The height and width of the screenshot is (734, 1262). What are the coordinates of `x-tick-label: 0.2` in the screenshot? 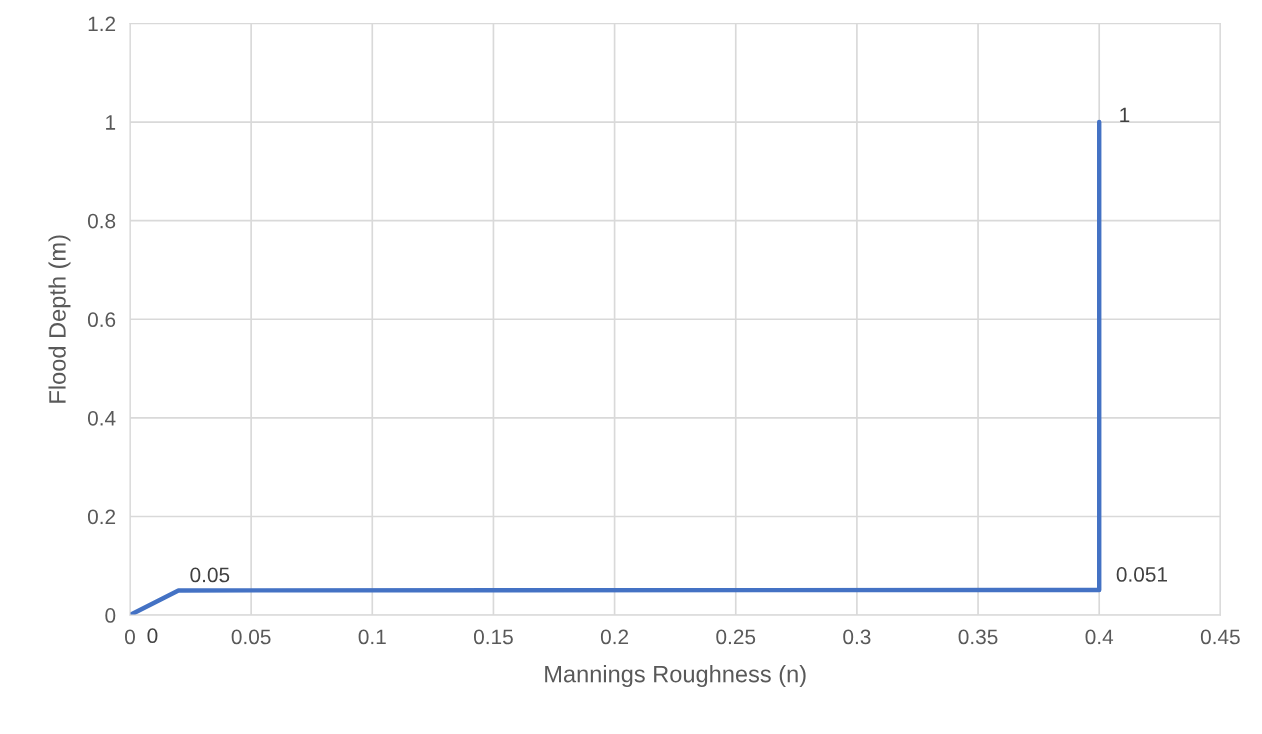 It's located at (614, 637).